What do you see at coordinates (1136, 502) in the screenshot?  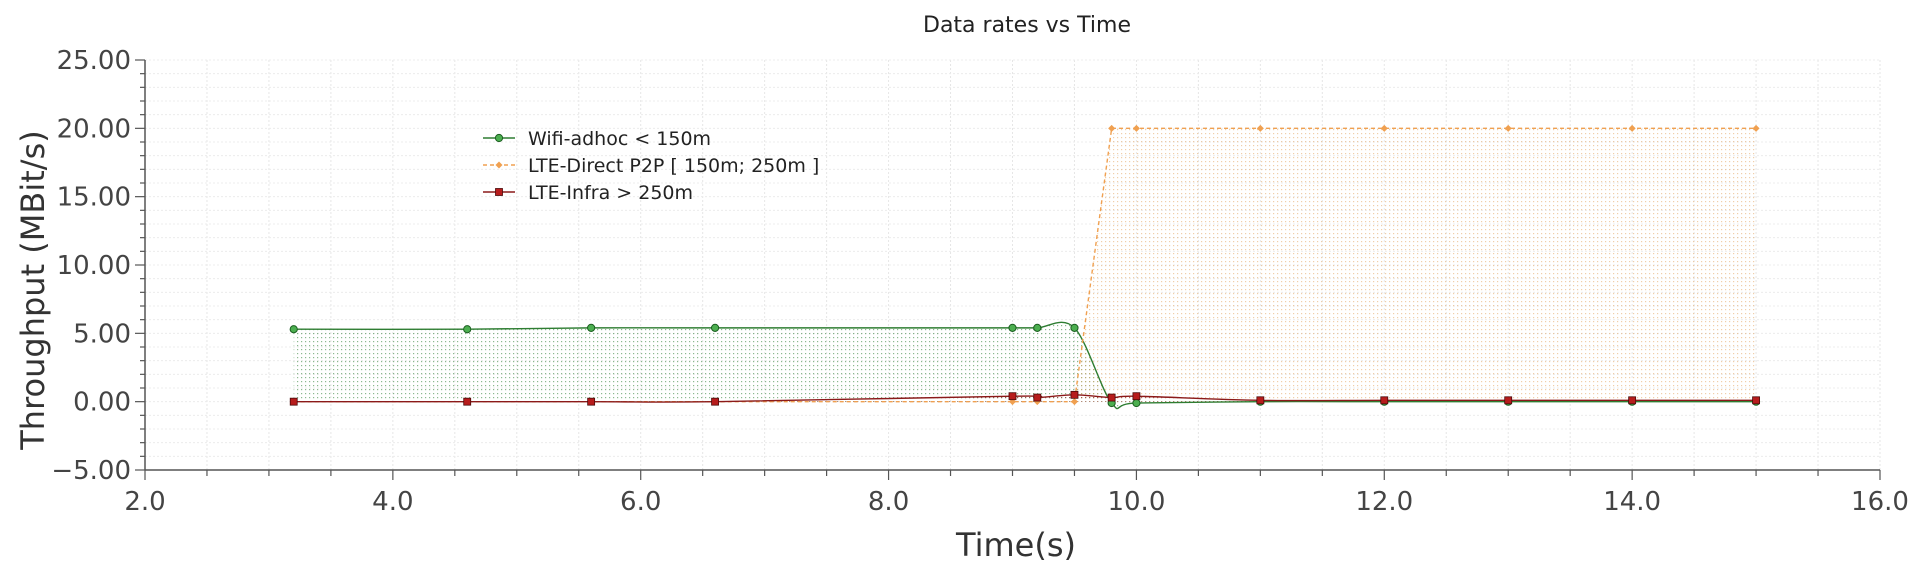 I see `x-tick-label: 10.0` at bounding box center [1136, 502].